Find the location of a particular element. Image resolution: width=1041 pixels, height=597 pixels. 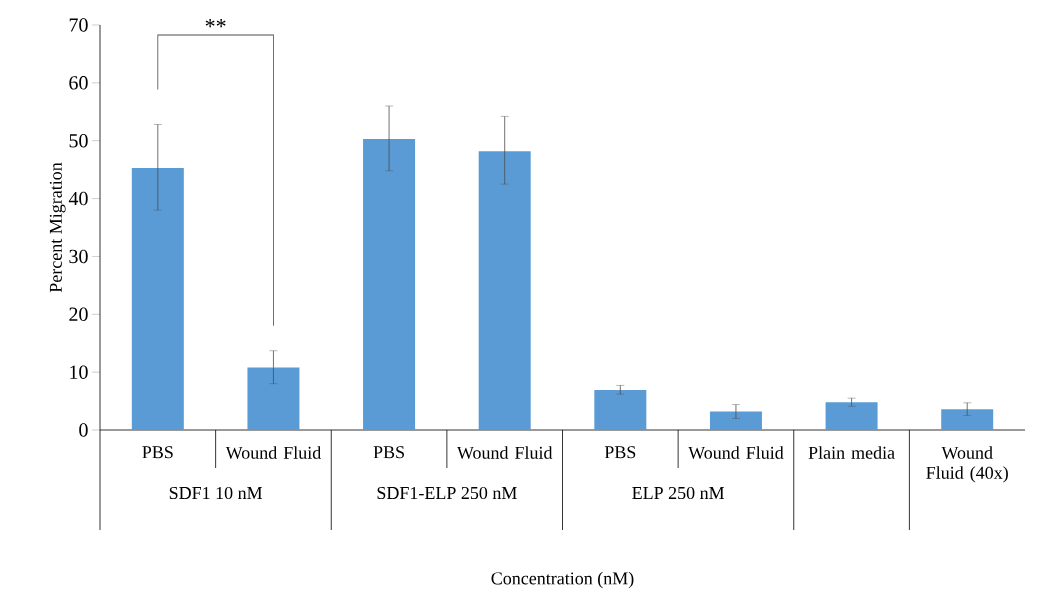

text: ELP 250 nM is located at coordinates (678, 493).